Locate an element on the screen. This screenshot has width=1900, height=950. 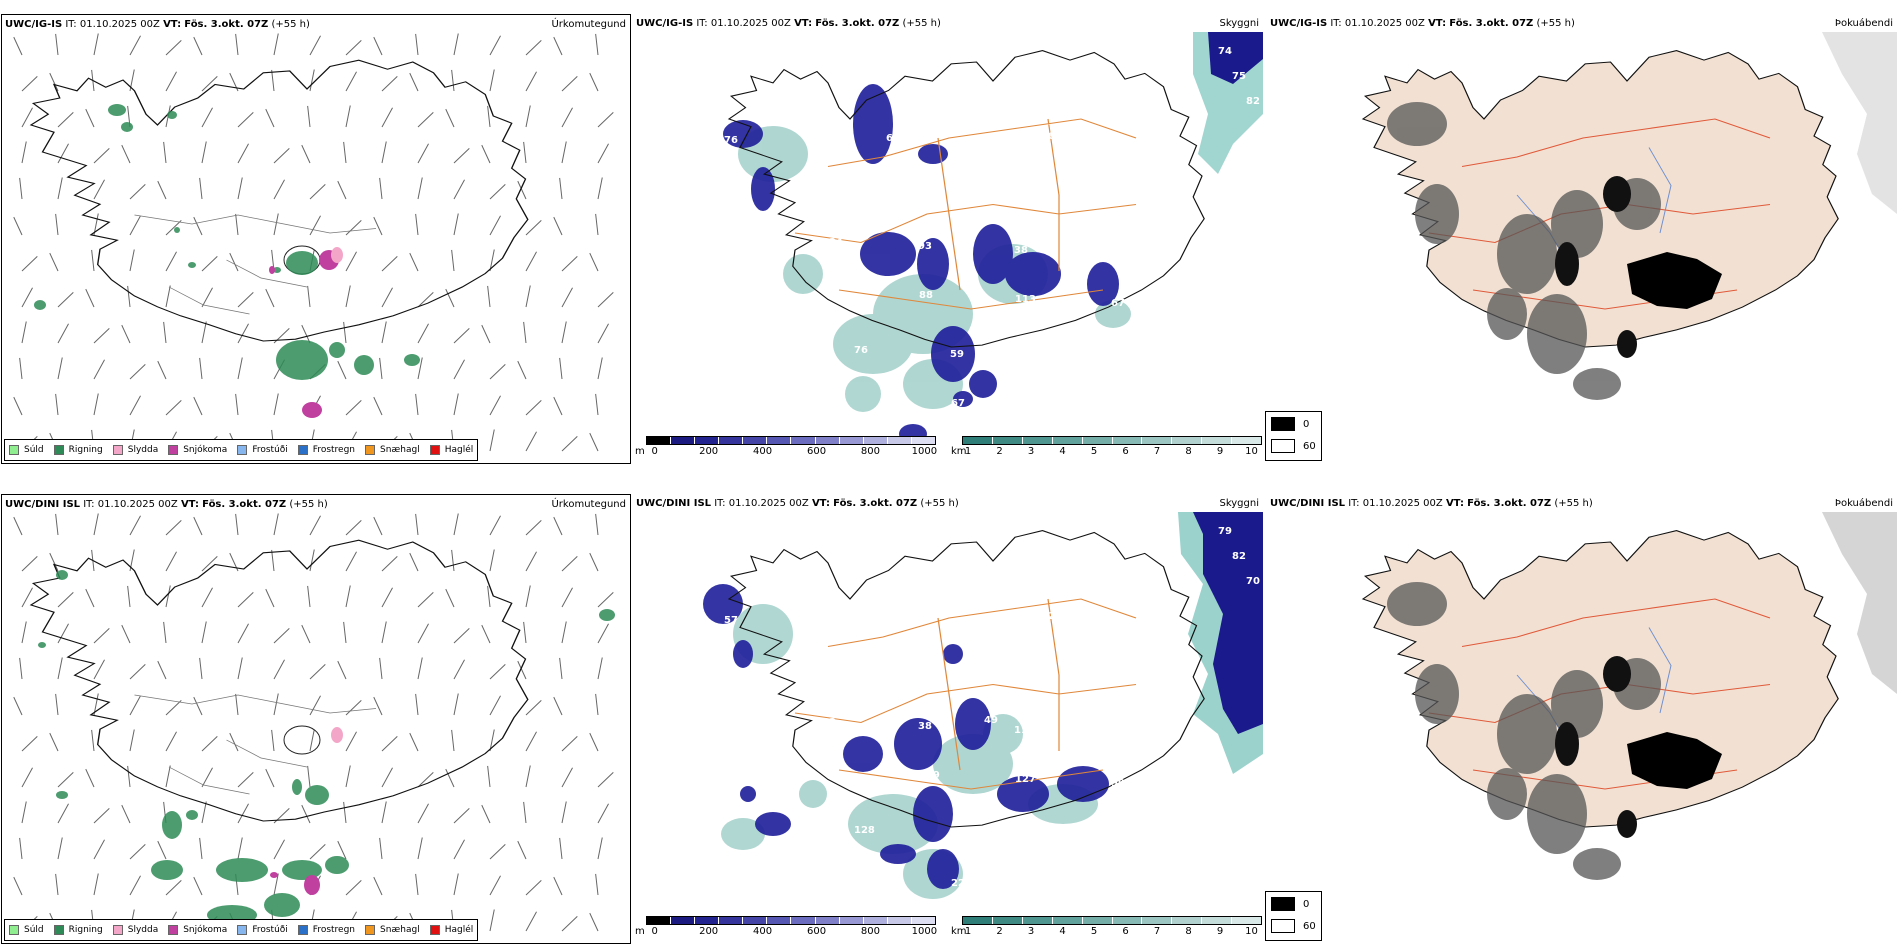
fog-legend: 0 60 is located at coordinates (1293, 436).